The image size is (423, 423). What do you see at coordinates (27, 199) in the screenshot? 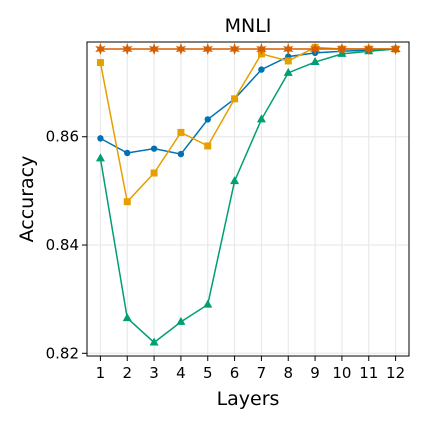
I see `y-axis-title: Accuracy` at bounding box center [27, 199].